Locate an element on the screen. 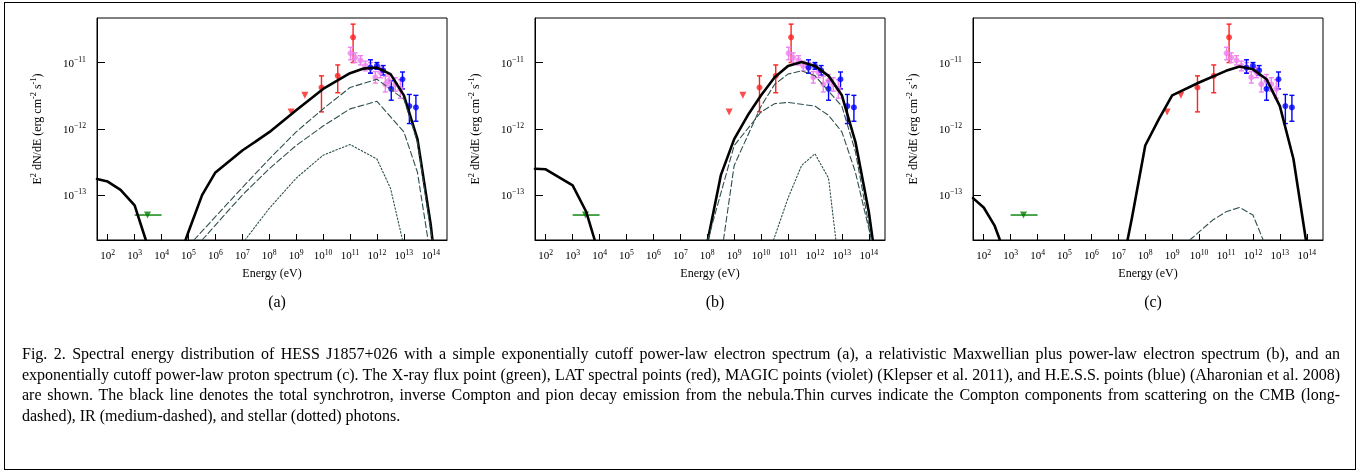 The width and height of the screenshot is (1362, 474). text: (c) is located at coordinates (1153, 301).